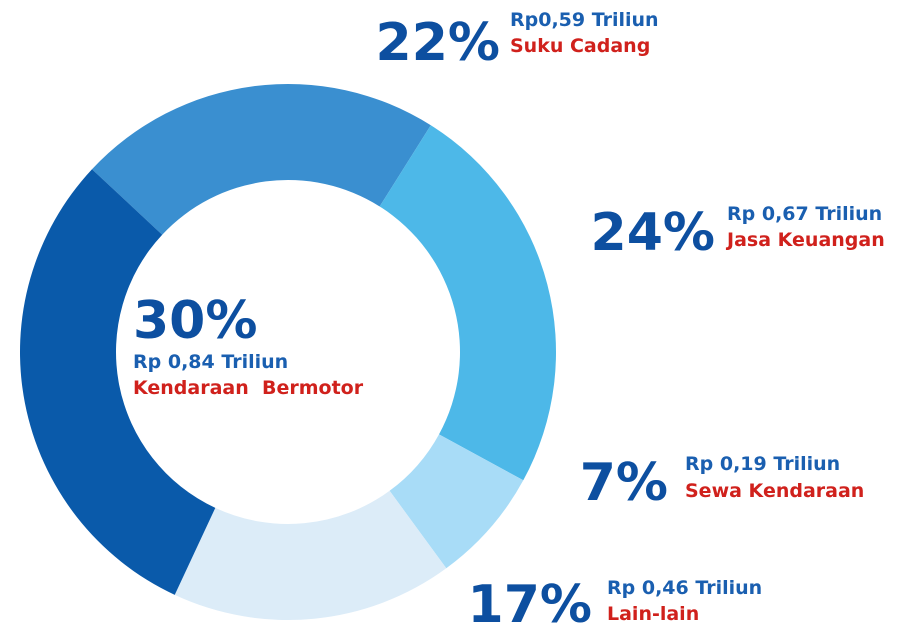  What do you see at coordinates (580, 46) in the screenshot?
I see `category-label: Suku Cadang` at bounding box center [580, 46].